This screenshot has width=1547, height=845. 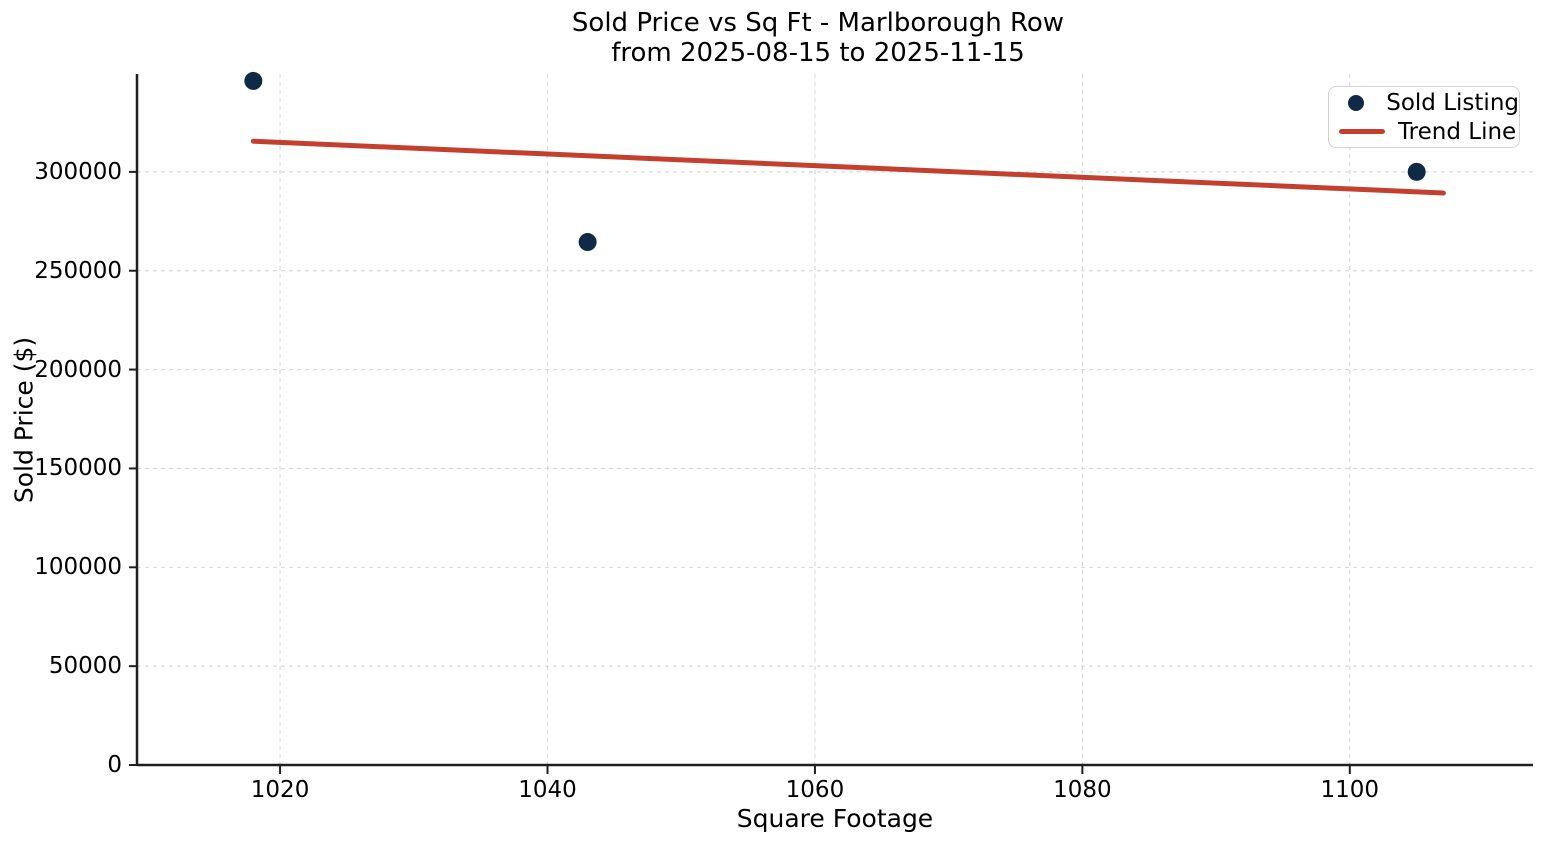 I want to click on x-tick-label: 1020, so click(x=280, y=790).